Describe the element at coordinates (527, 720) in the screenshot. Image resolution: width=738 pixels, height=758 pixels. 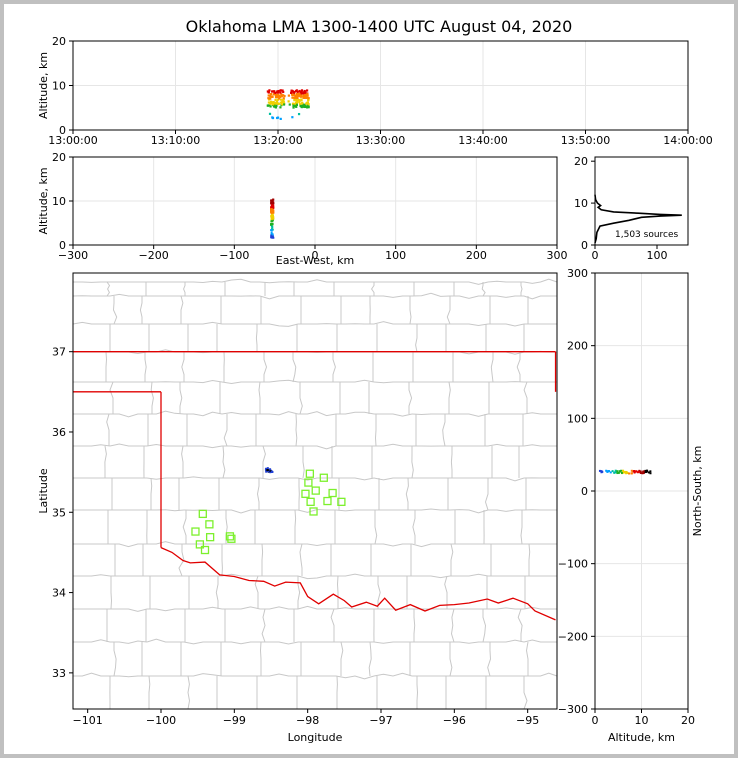
I see `longitude-tick-label: −95` at that location.